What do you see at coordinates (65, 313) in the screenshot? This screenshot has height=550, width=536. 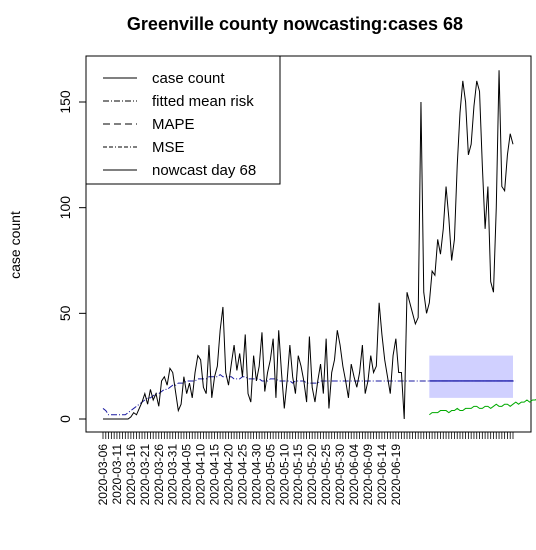 I see `y-tick-label-50: 50` at bounding box center [65, 313].